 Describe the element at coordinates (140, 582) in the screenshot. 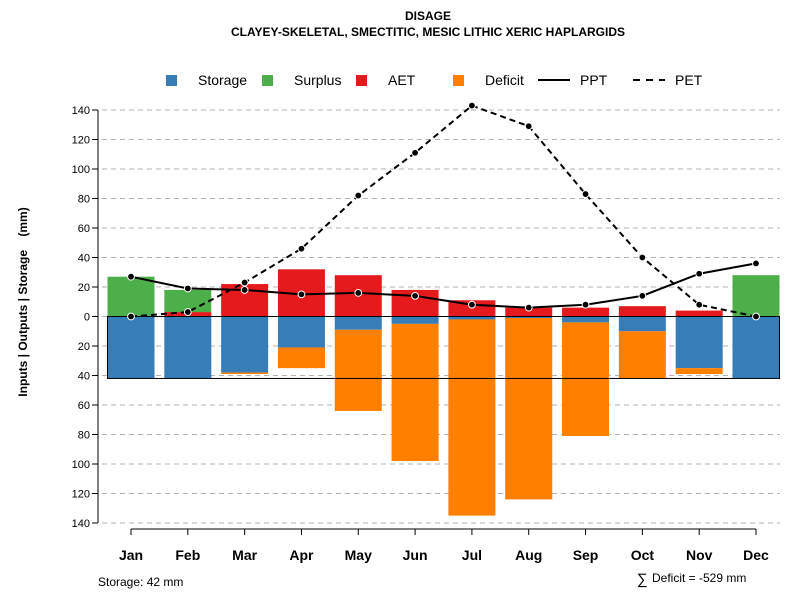

I see `storage-annotation: Storage: 42 mm` at that location.